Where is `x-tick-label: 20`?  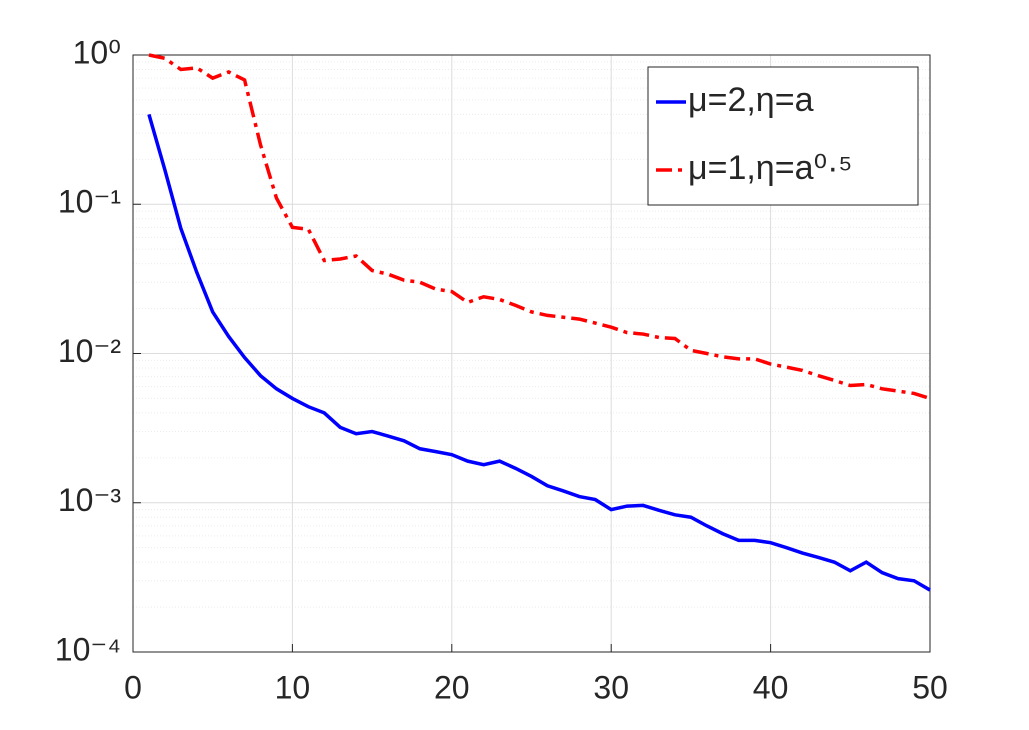
x-tick-label: 20 is located at coordinates (452, 687).